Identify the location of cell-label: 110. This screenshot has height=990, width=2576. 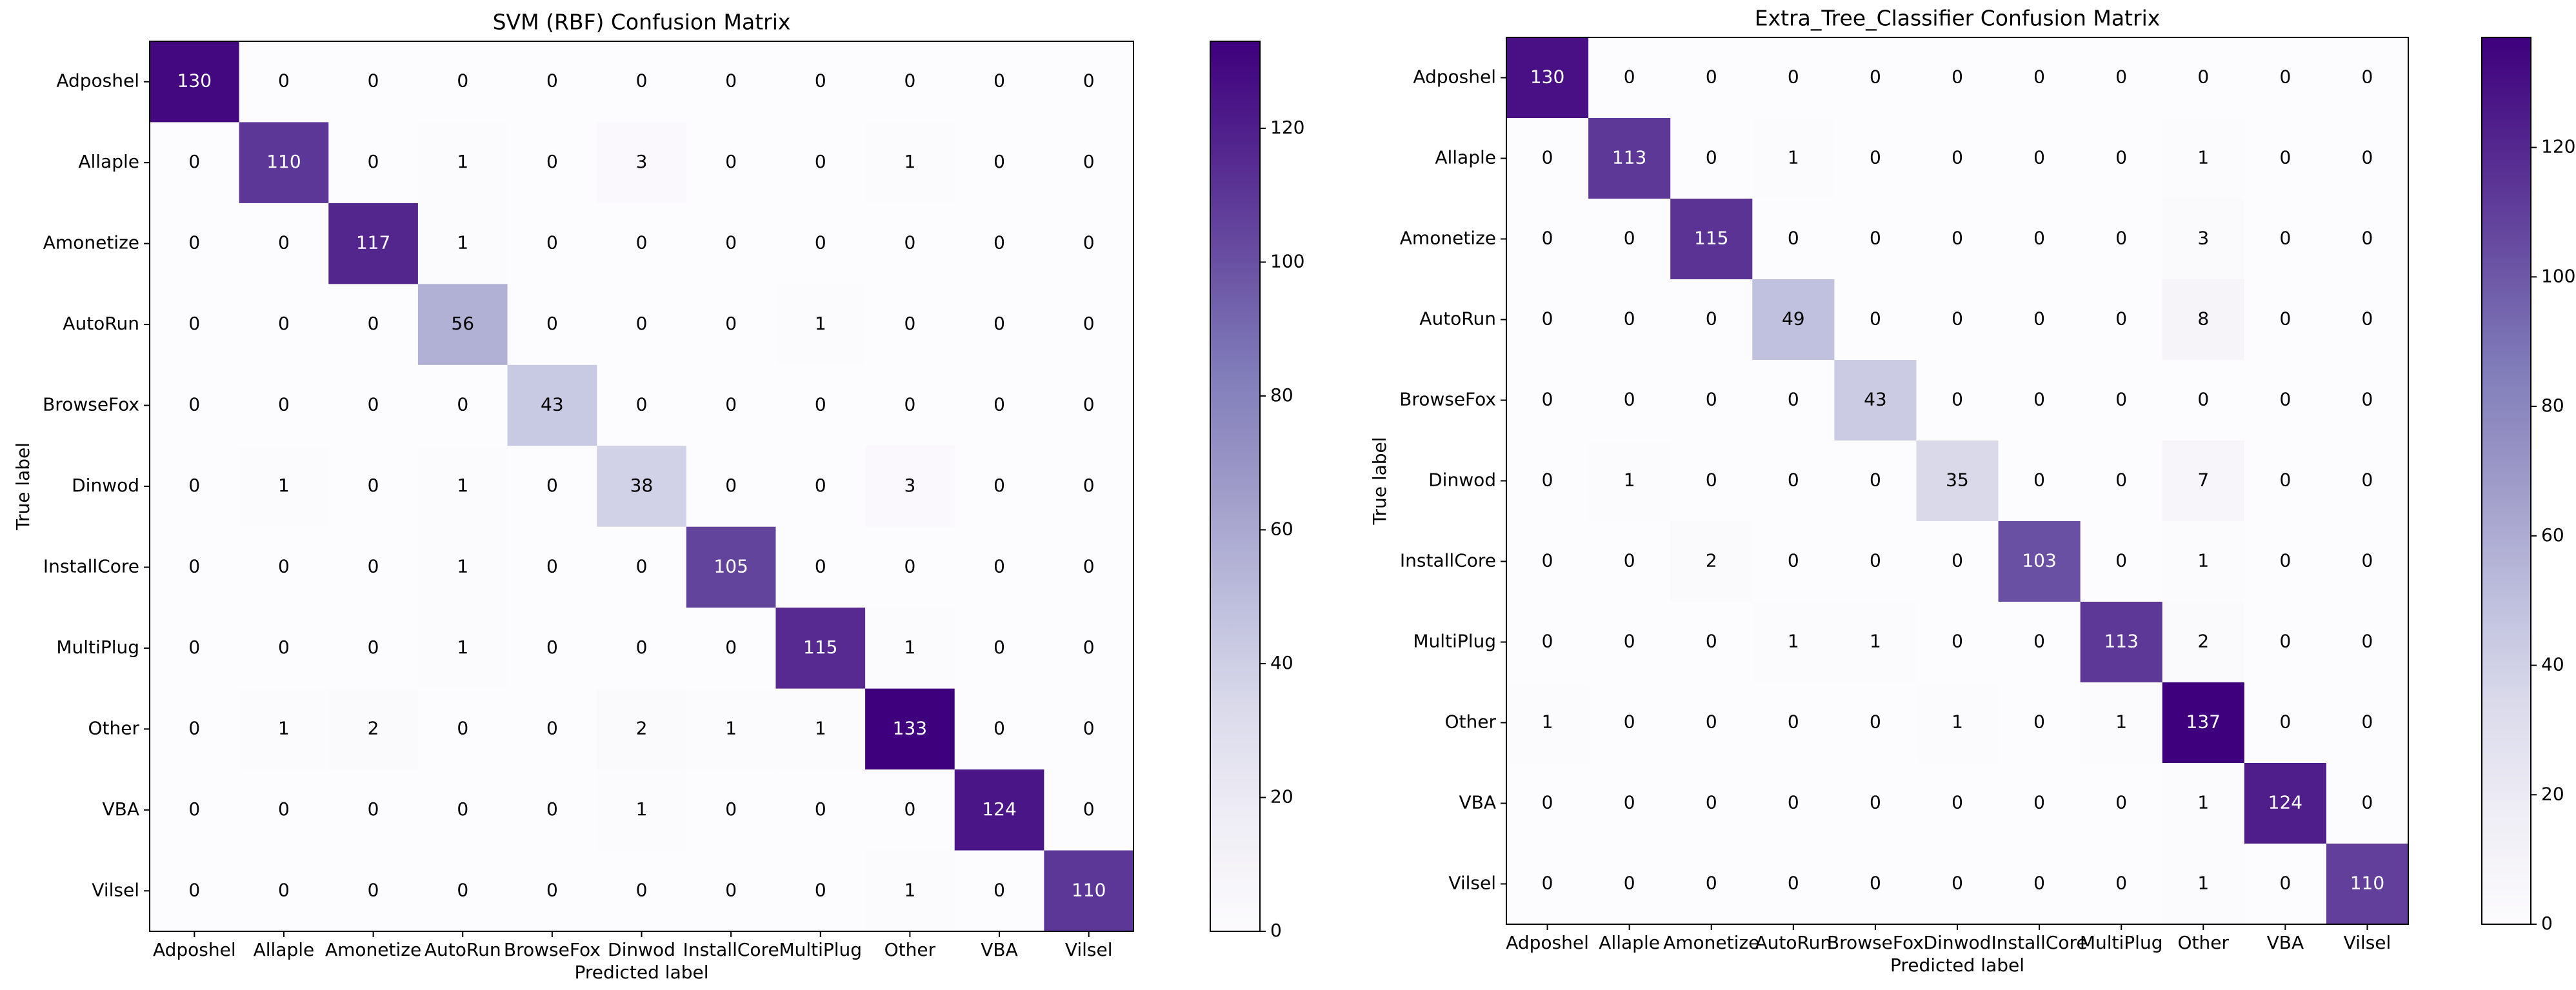
(1089, 889).